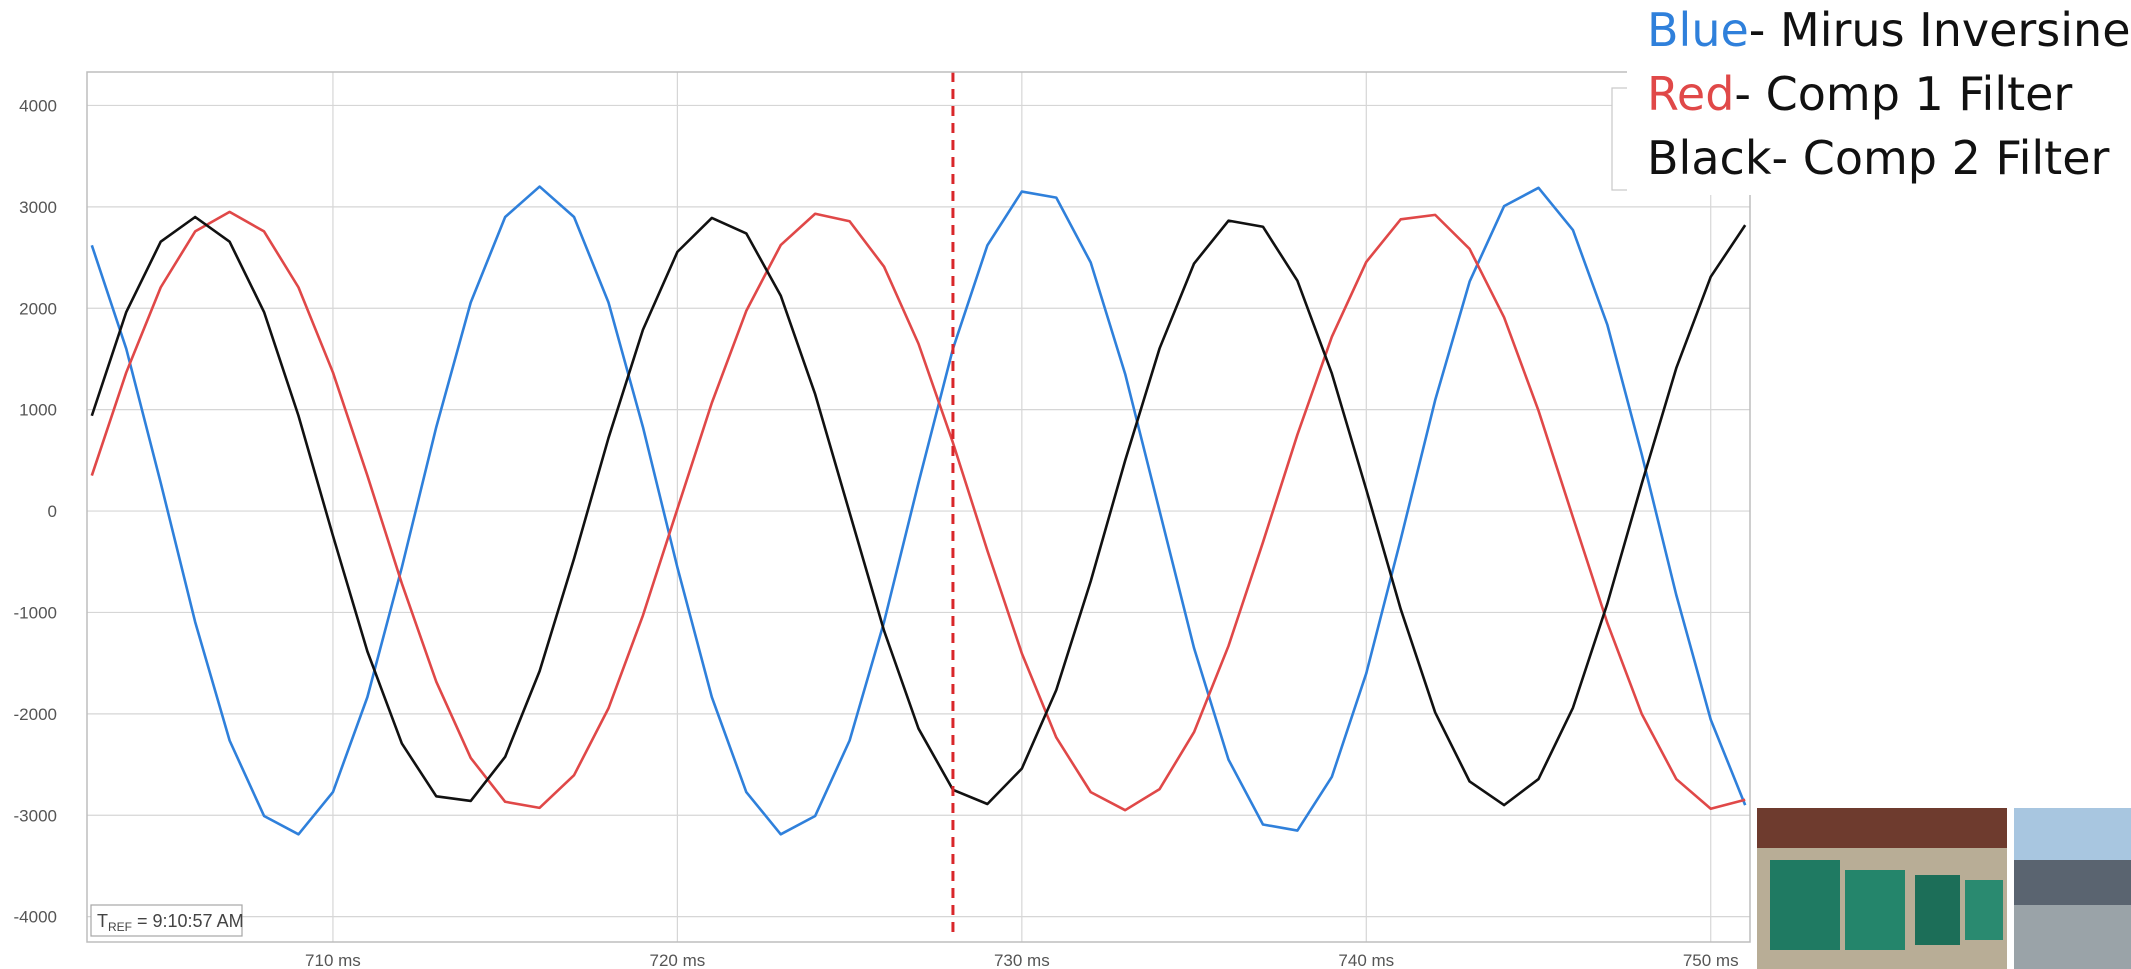  What do you see at coordinates (1366, 960) in the screenshot?
I see `x-tick-label: 740 ms` at bounding box center [1366, 960].